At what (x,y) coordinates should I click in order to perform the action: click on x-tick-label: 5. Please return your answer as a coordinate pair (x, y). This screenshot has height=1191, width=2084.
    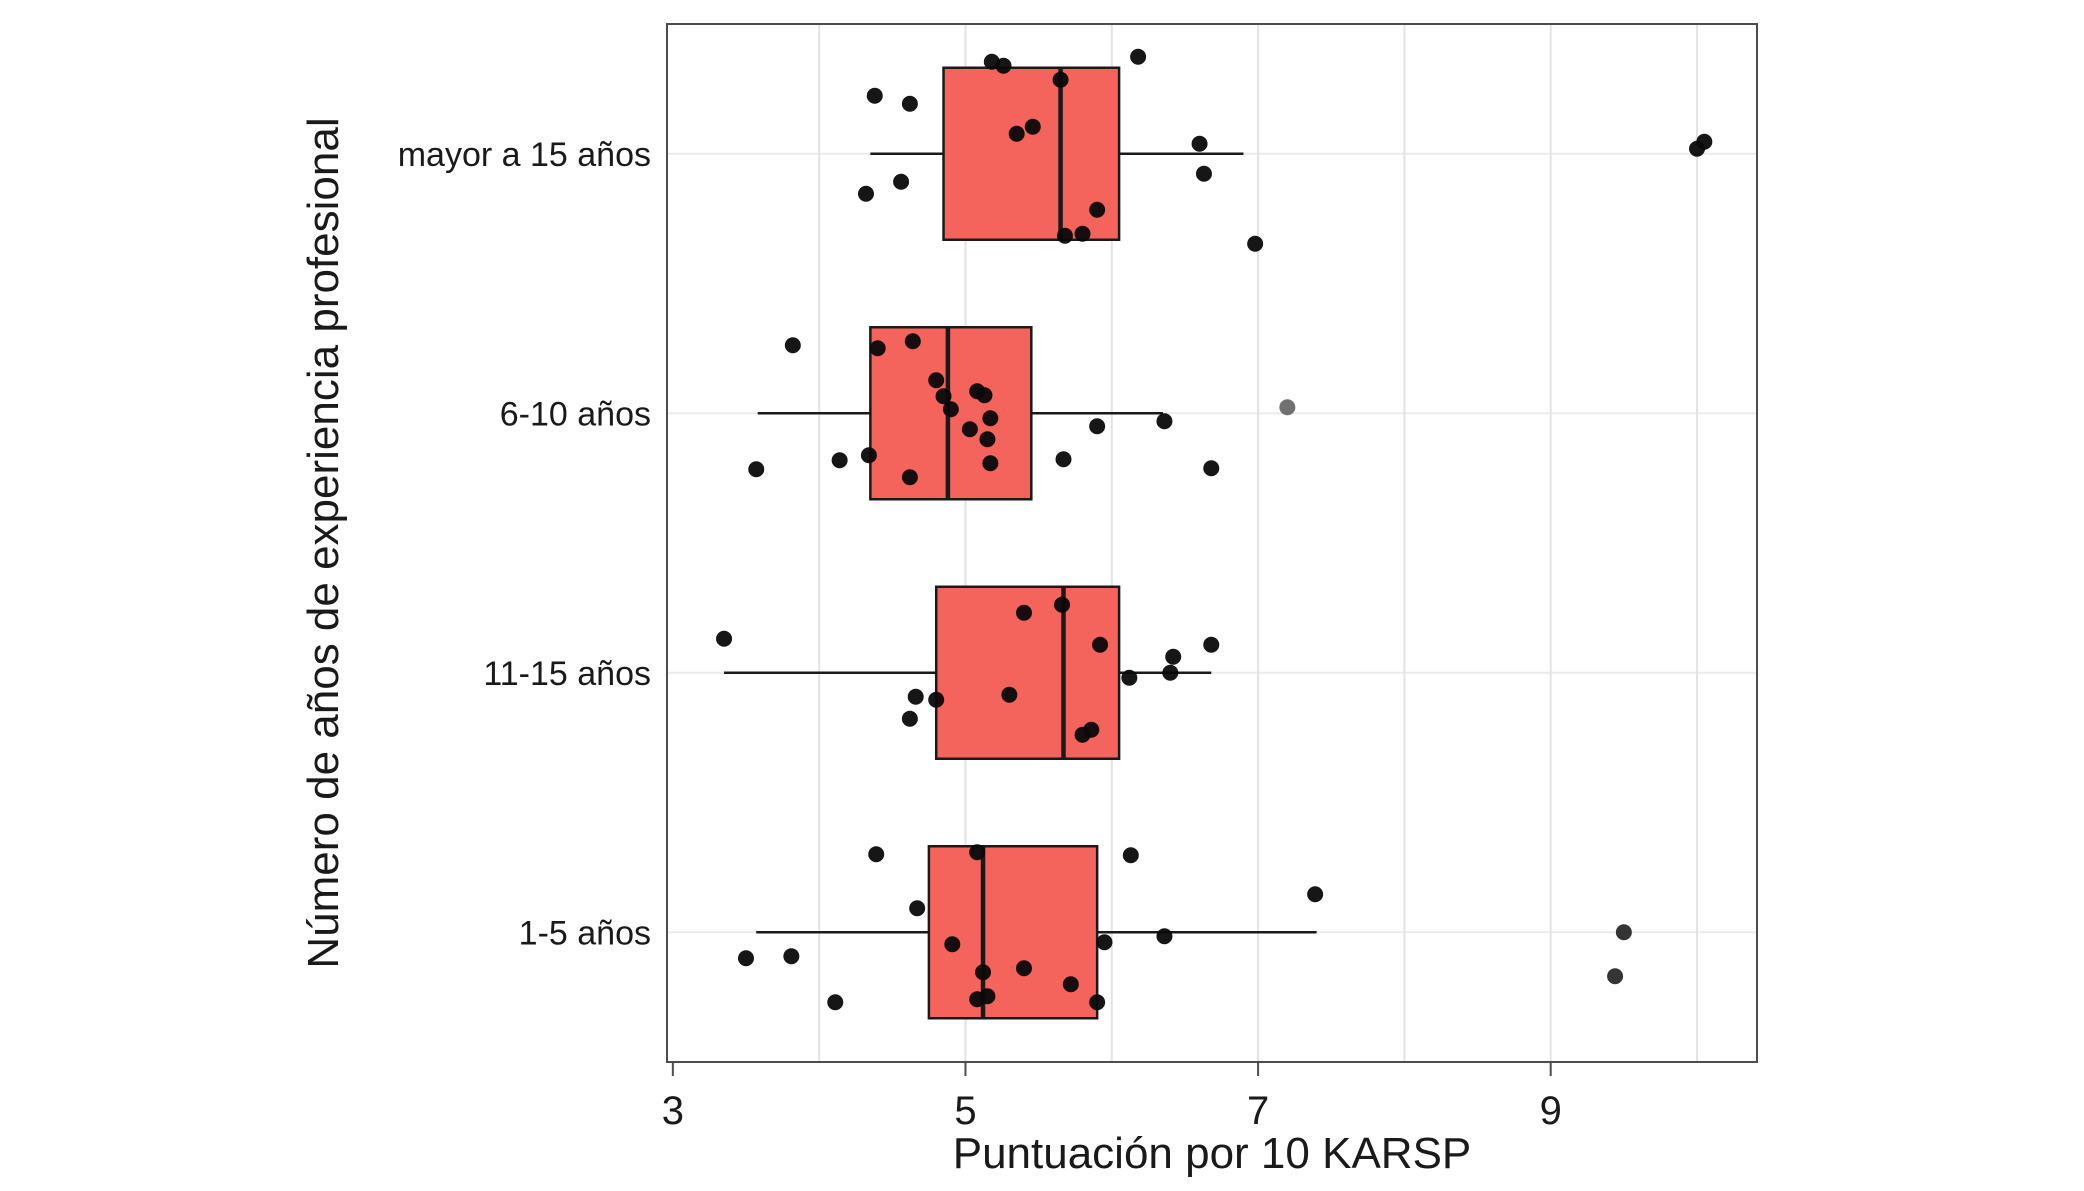
    Looking at the image, I should click on (965, 1111).